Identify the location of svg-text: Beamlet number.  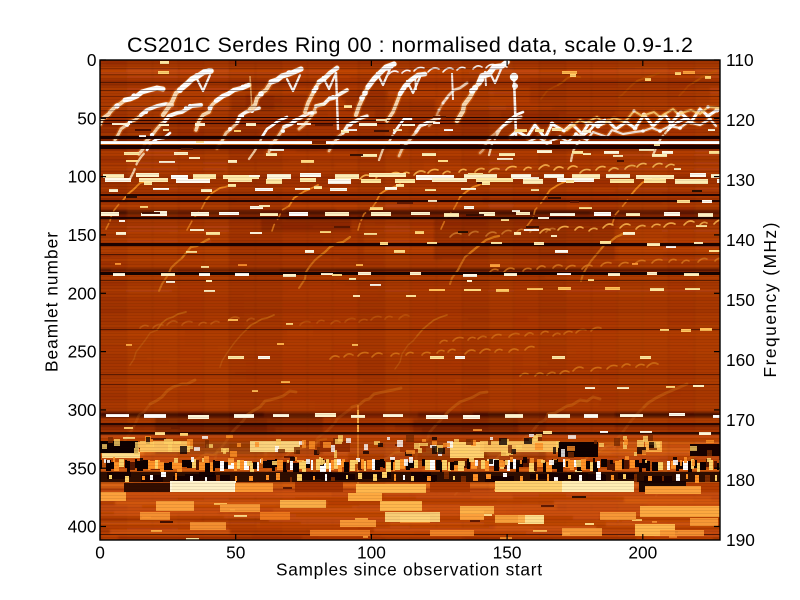
(51, 302).